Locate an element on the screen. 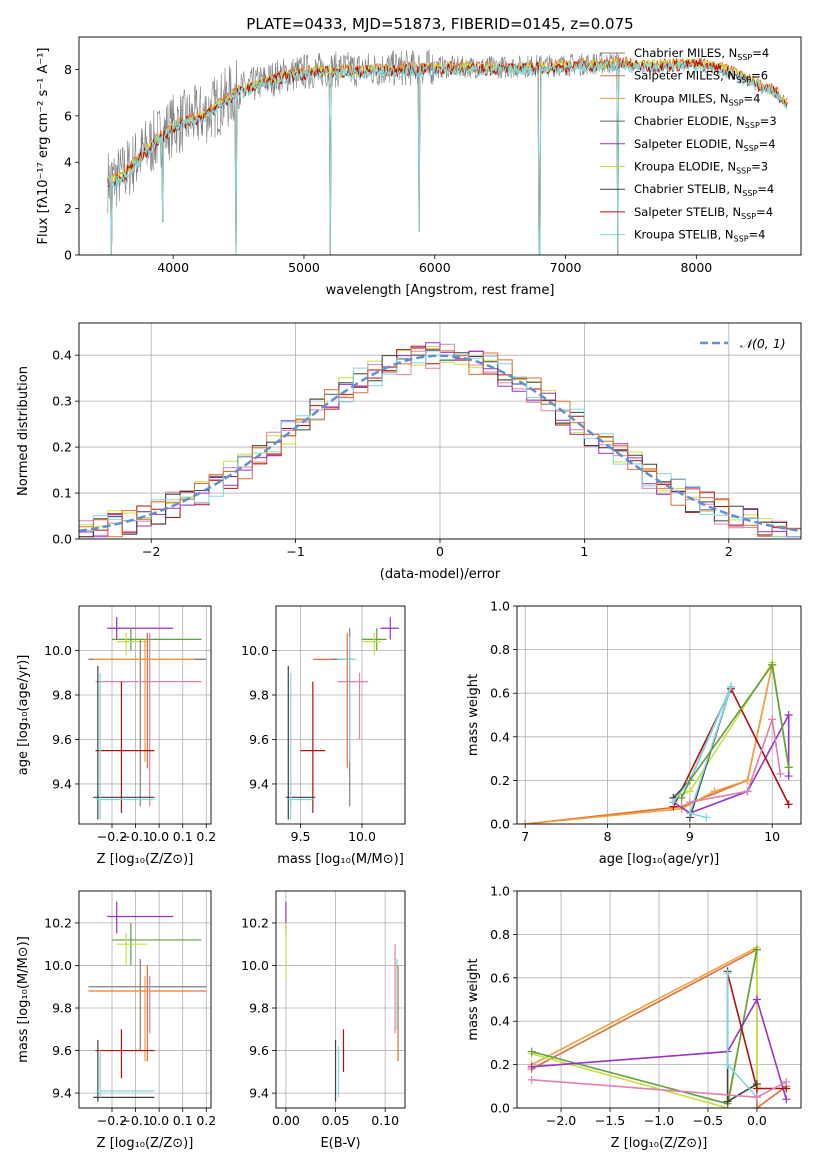 The width and height of the screenshot is (819, 1170). x-tick-label: −2 is located at coordinates (151, 551).